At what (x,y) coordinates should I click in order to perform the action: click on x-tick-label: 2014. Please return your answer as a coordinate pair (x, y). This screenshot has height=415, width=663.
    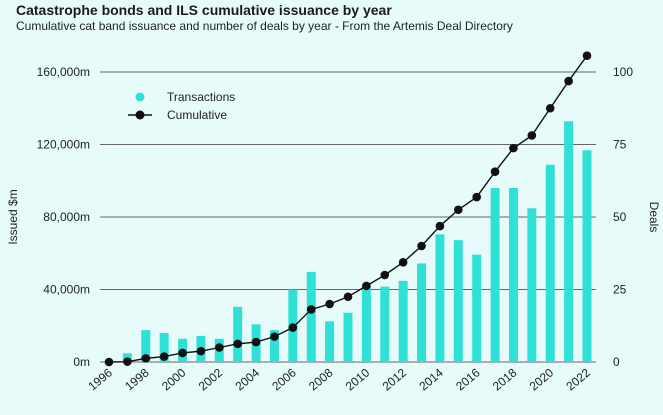
    Looking at the image, I should click on (431, 379).